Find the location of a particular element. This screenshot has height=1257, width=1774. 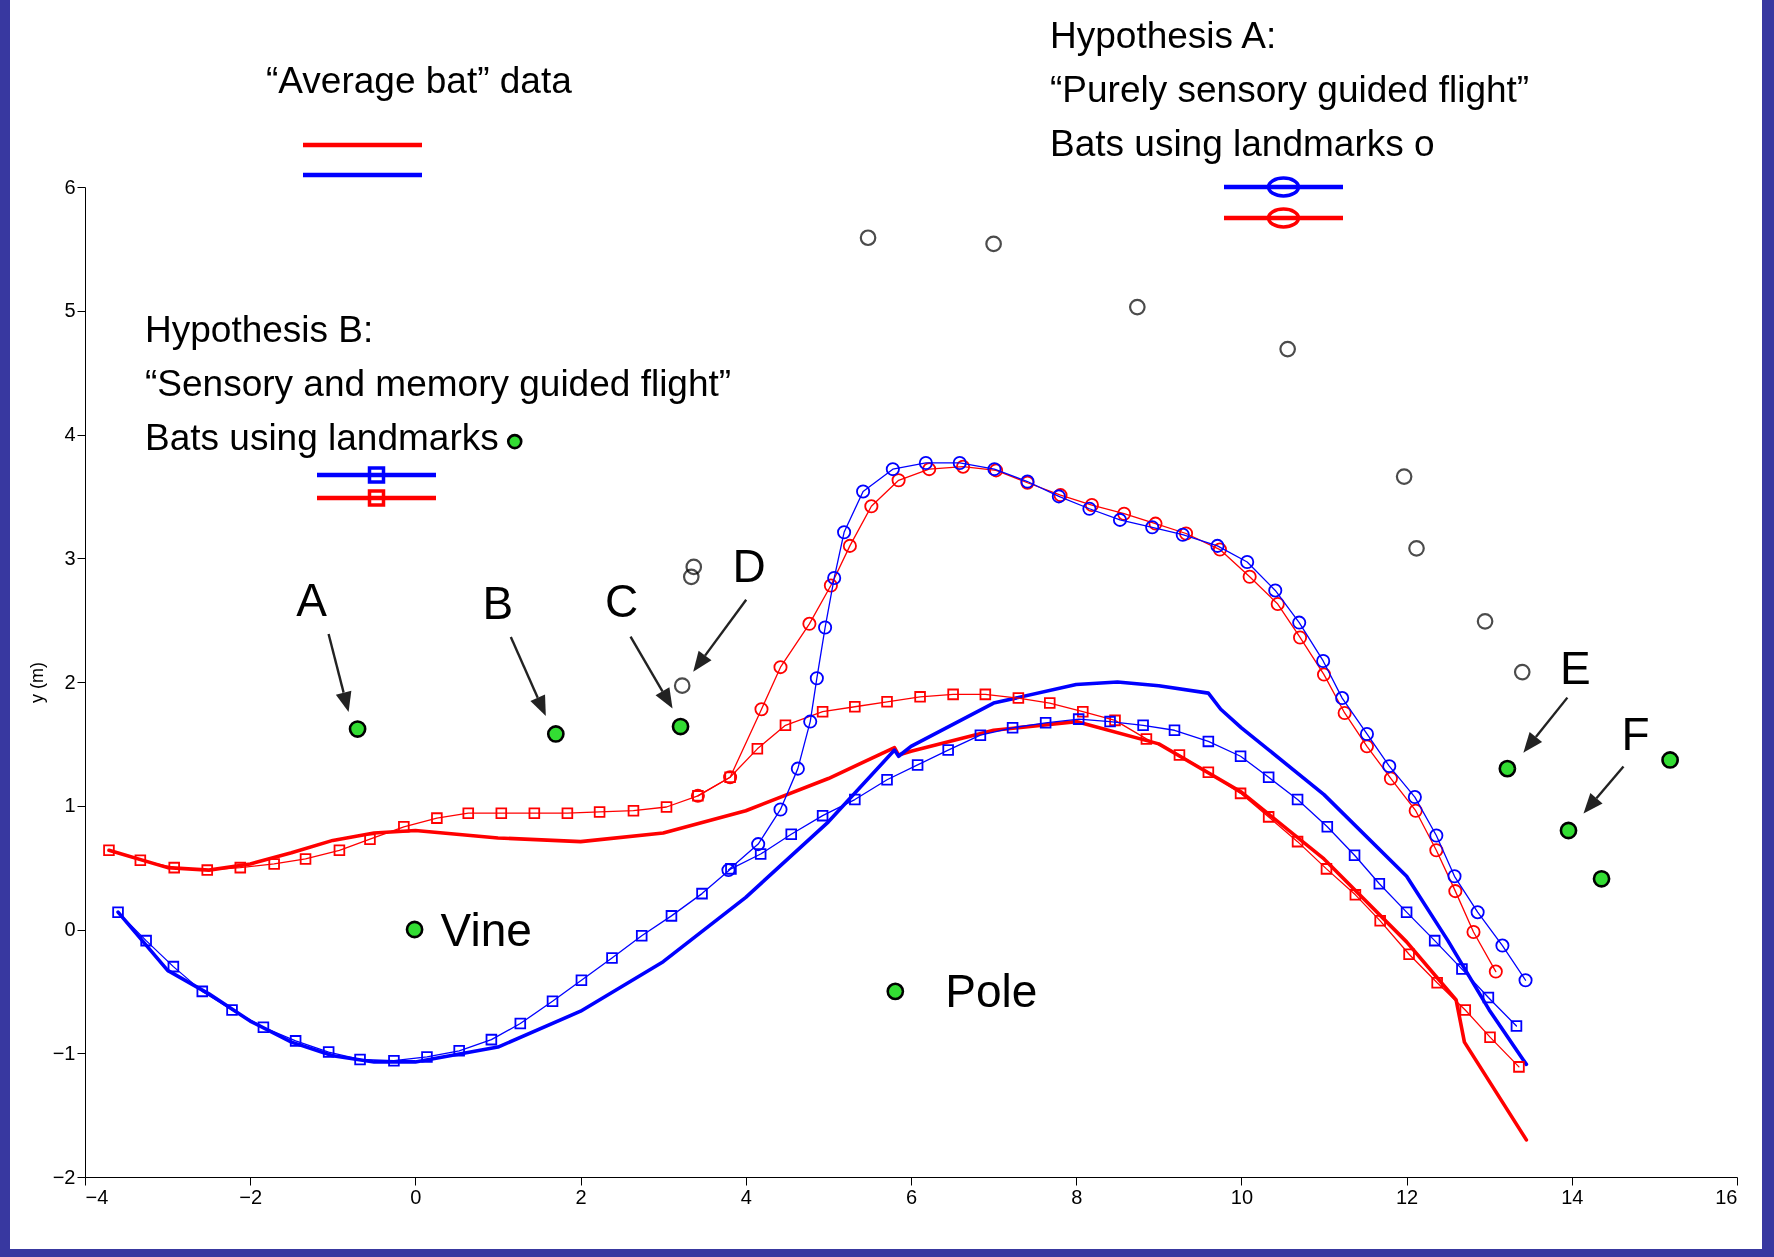

y-tick-label: 3 is located at coordinates (70, 557).